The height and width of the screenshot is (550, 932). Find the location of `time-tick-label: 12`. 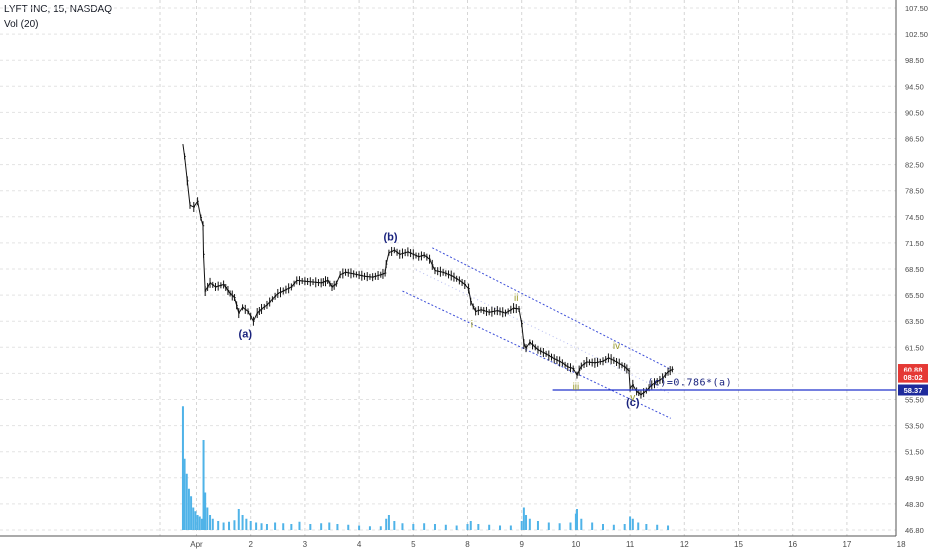

time-tick-label: 12 is located at coordinates (684, 544).